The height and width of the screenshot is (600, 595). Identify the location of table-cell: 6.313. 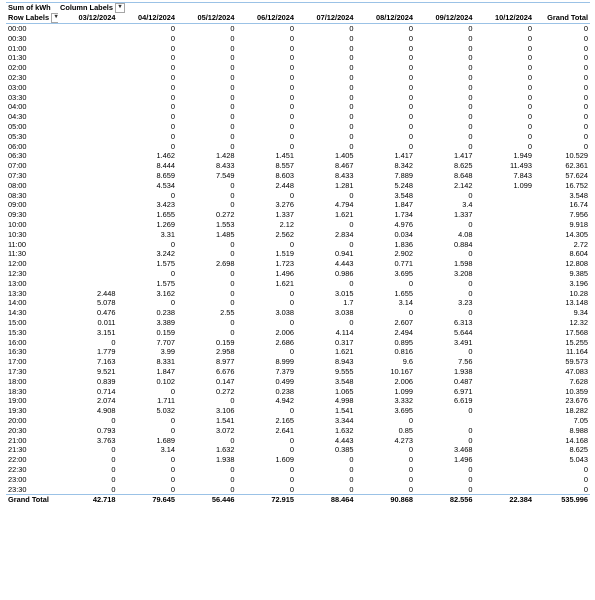
(463, 322).